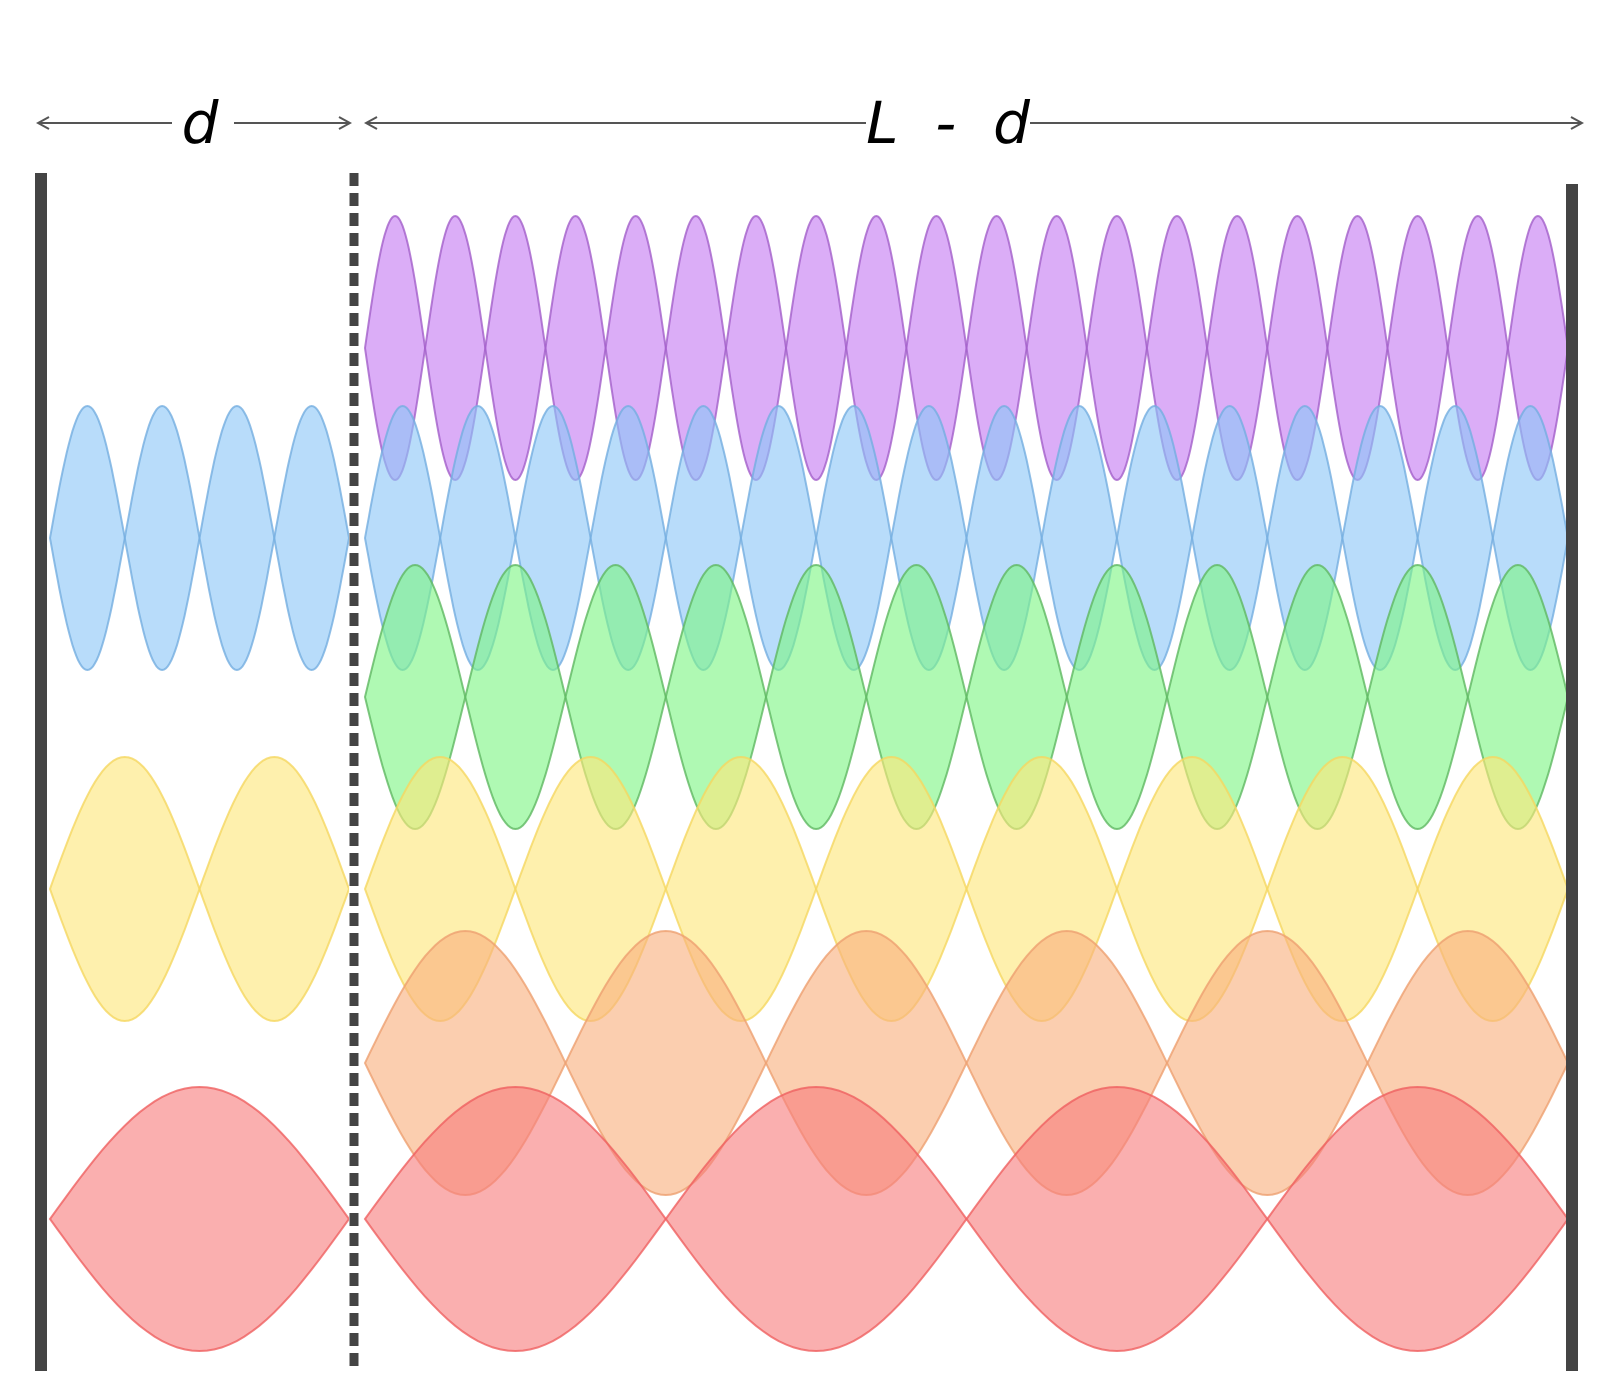 This screenshot has height=1396, width=1612. Describe the element at coordinates (966, 348) in the screenshot. I see `purple-mode` at that location.